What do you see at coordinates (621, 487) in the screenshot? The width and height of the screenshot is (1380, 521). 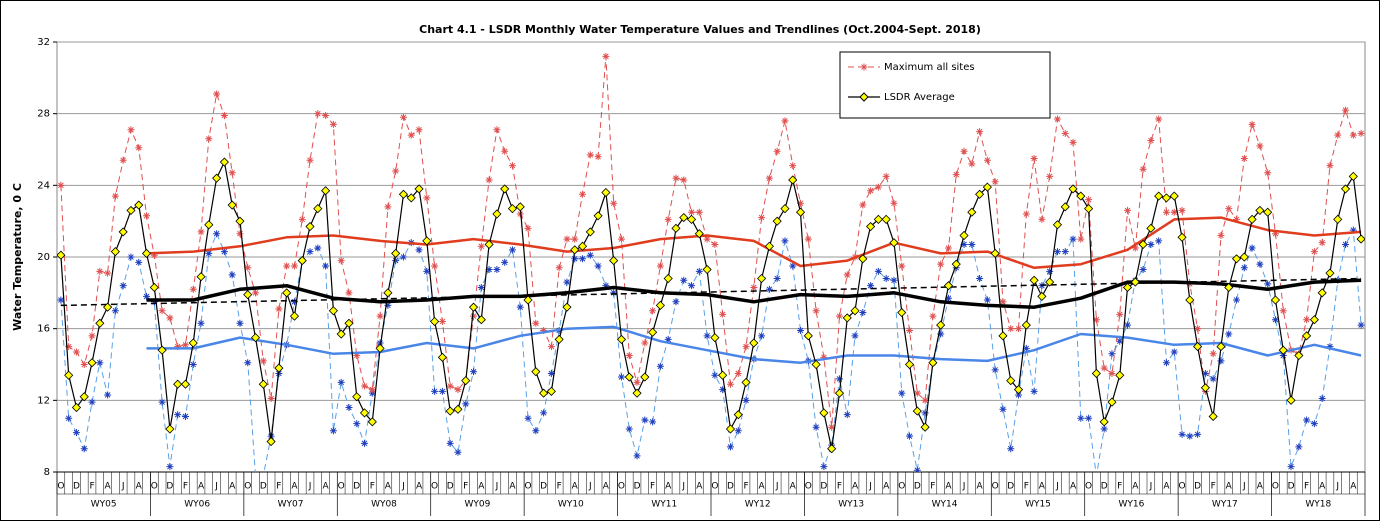 I see `x-tick-label: O` at bounding box center [621, 487].